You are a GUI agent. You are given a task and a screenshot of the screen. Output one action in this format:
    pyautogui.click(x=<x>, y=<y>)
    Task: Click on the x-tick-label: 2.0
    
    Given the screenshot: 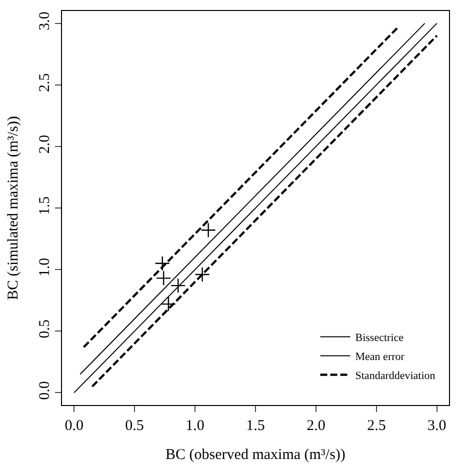 What is the action you would take?
    pyautogui.click(x=316, y=426)
    